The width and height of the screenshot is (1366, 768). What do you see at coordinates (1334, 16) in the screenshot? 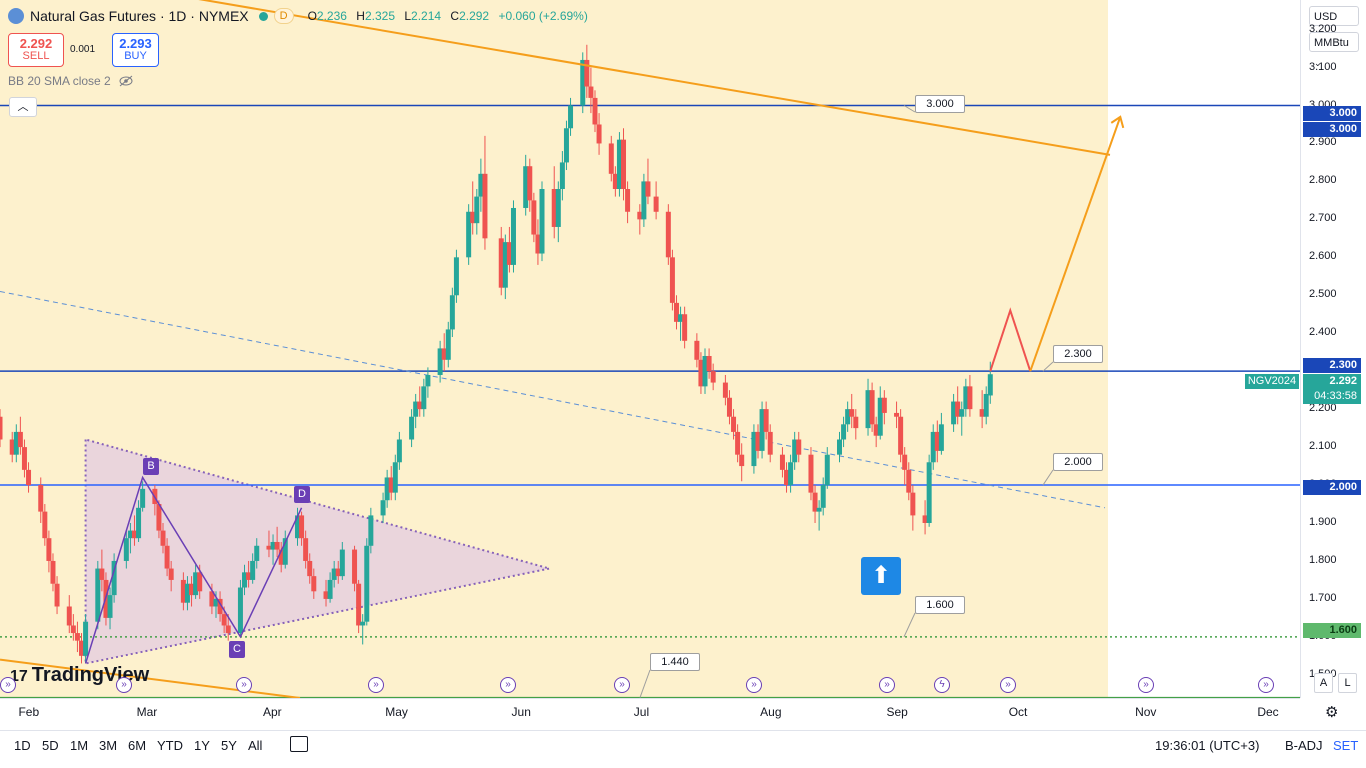
I see `currency-select: USD` at bounding box center [1334, 16].